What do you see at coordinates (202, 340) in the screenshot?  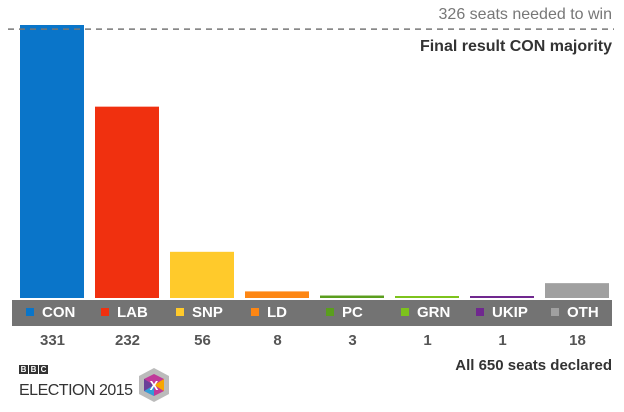 I see `seat-value-snp: 56` at bounding box center [202, 340].